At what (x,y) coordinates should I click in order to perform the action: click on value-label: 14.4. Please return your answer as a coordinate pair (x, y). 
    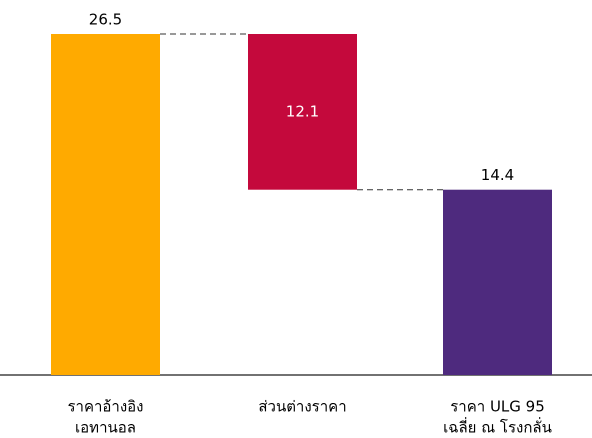
    Looking at the image, I should click on (497, 175).